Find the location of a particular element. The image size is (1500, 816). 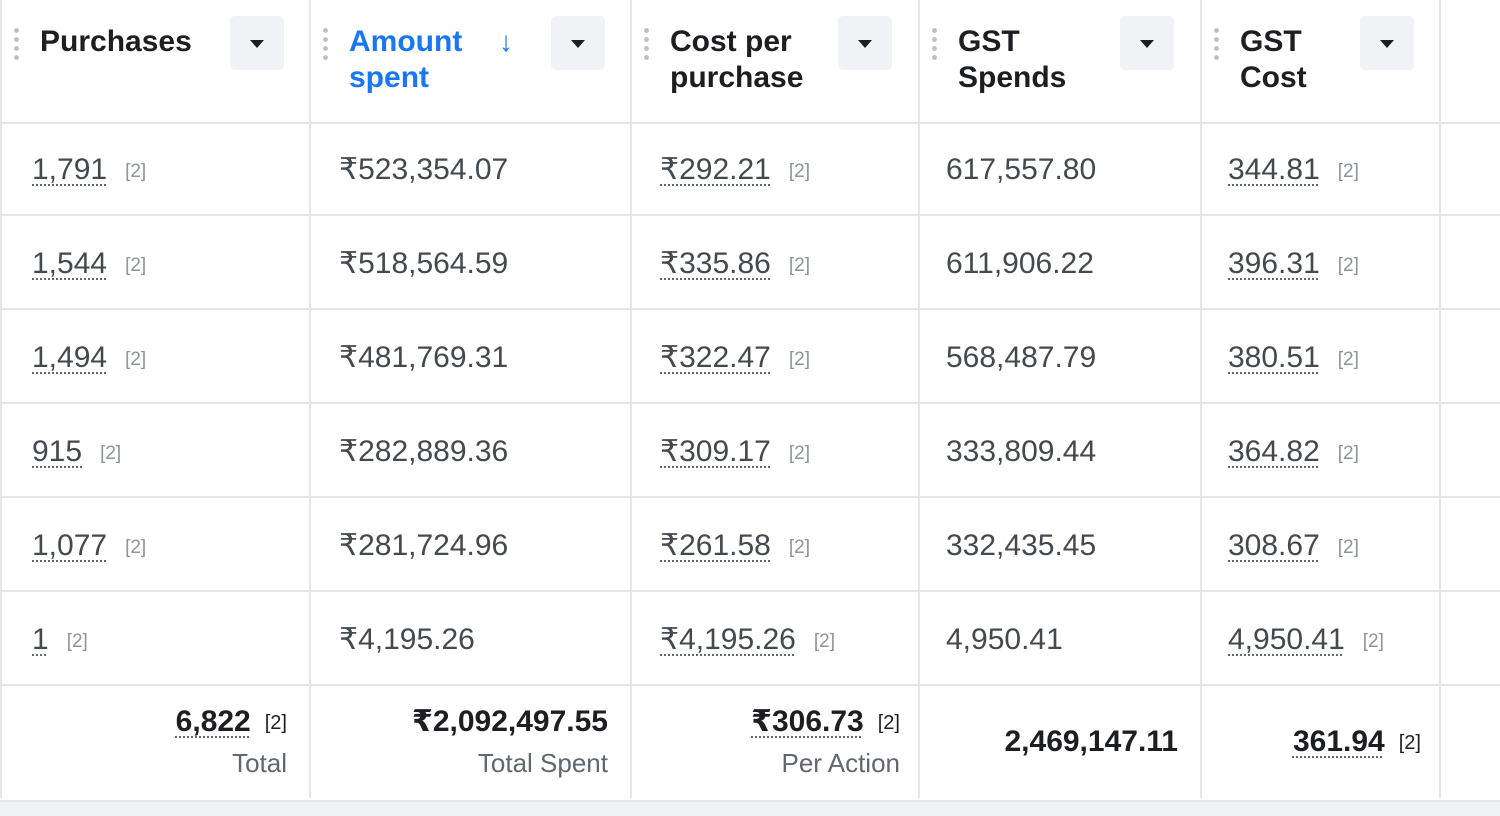

gst-spends-value: 611,906.22 is located at coordinates (1020, 263).